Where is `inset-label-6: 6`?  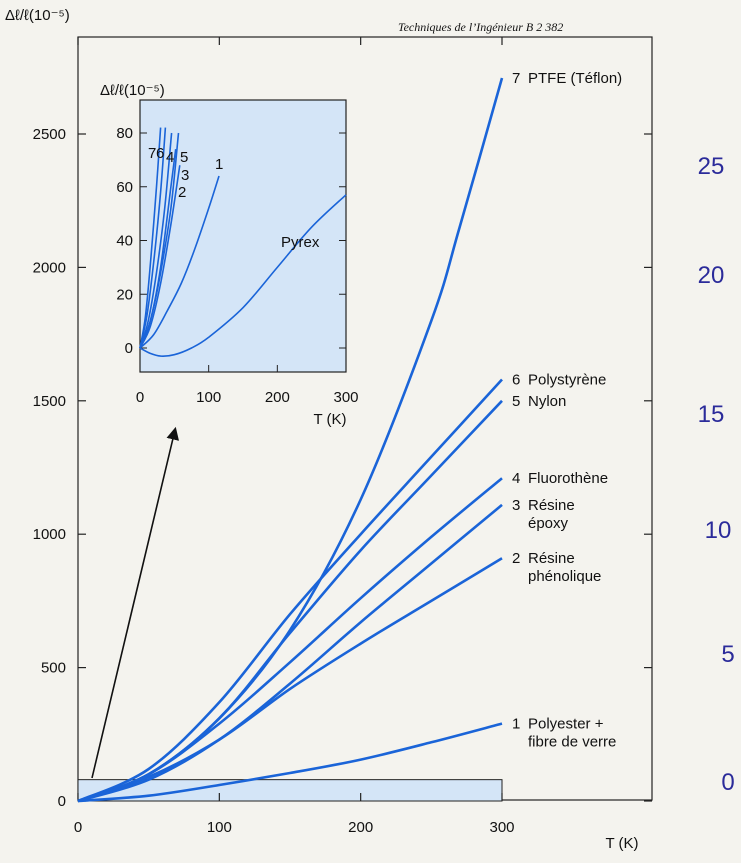 inset-label-6: 6 is located at coordinates (160, 153).